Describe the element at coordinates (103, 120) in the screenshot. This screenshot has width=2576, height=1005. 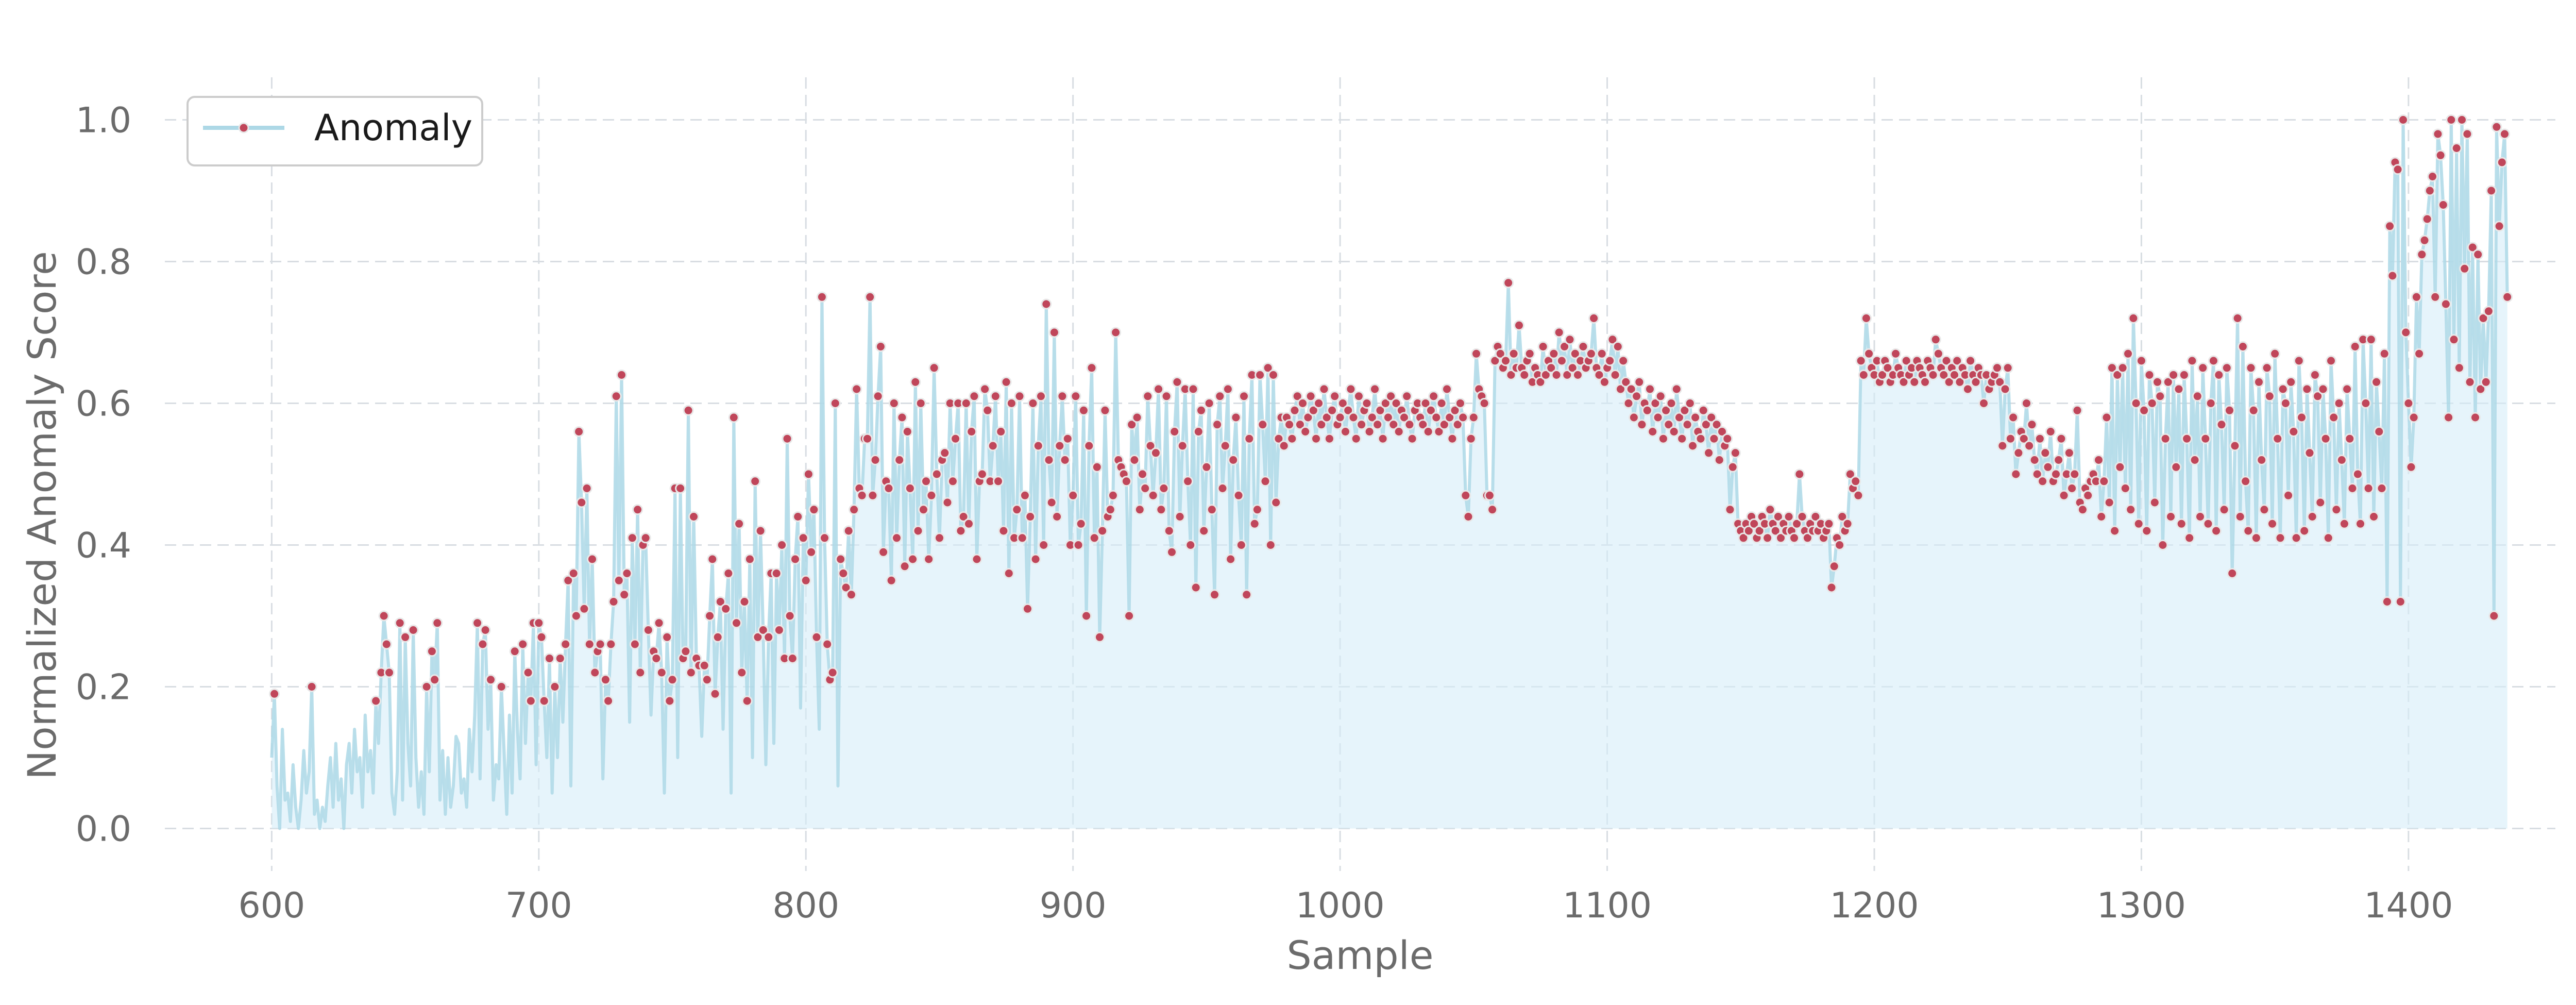
I see `y-tick-label: 1.0` at that location.